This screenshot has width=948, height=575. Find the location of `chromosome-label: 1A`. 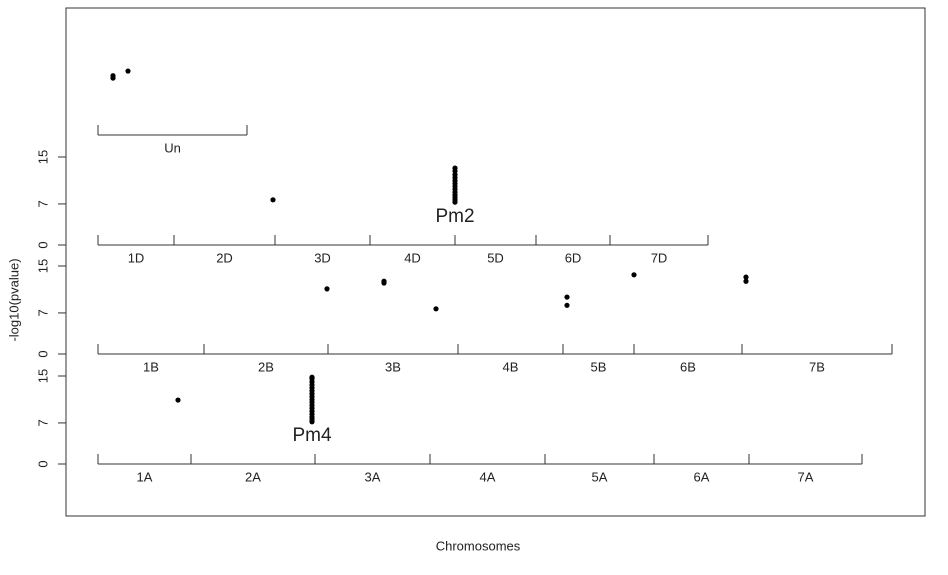

chromosome-label: 1A is located at coordinates (145, 476).